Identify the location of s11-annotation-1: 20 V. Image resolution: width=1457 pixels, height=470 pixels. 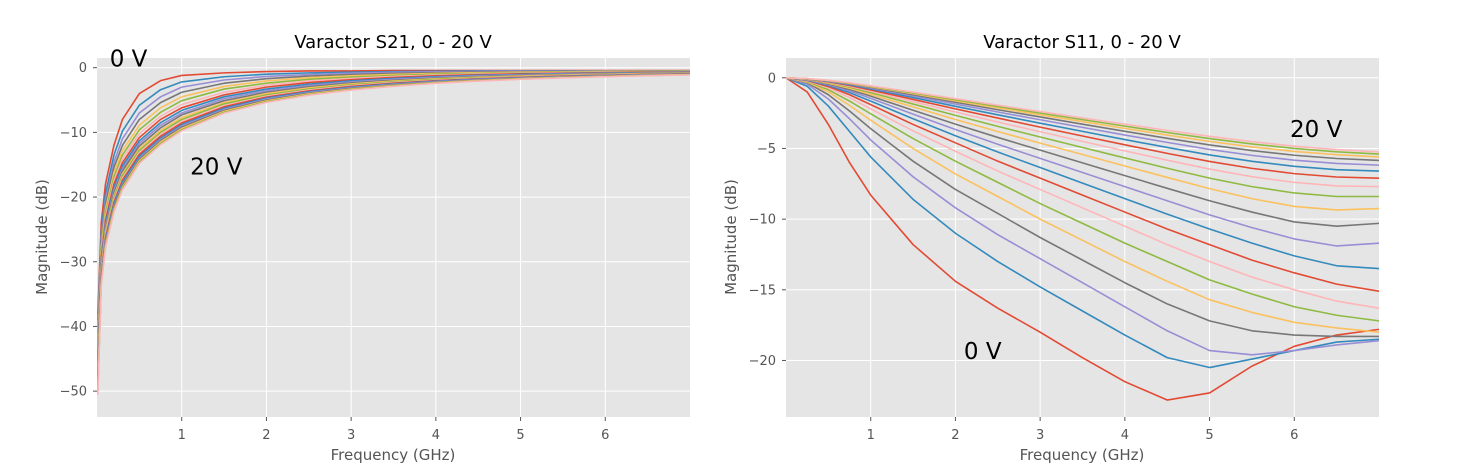
(1316, 130).